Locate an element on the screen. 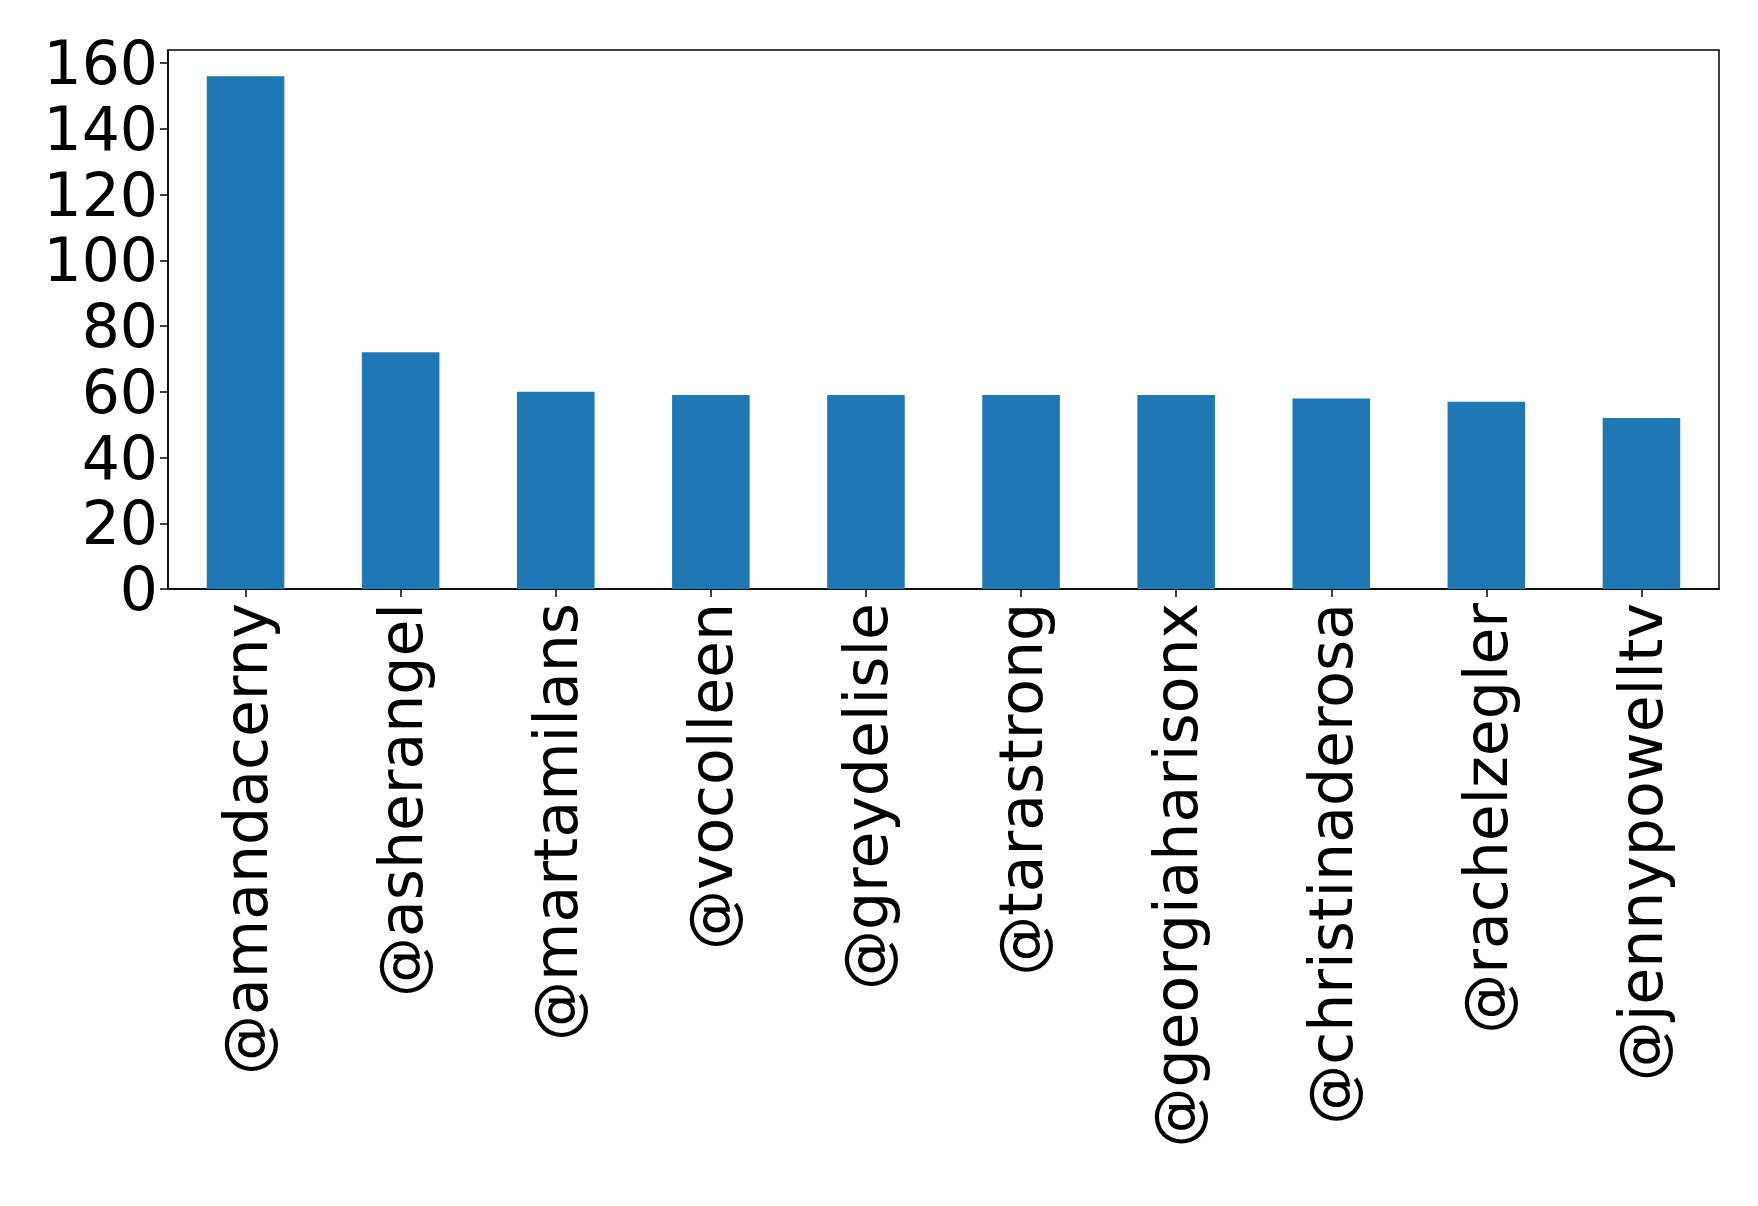  x-tick-label: @christinaderosa is located at coordinates (1331, 864).